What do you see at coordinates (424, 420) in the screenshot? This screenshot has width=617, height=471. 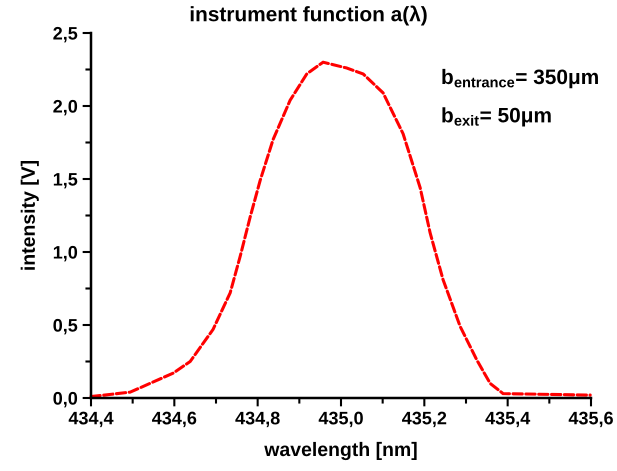 I see `x-tick-label: 435,2` at bounding box center [424, 420].